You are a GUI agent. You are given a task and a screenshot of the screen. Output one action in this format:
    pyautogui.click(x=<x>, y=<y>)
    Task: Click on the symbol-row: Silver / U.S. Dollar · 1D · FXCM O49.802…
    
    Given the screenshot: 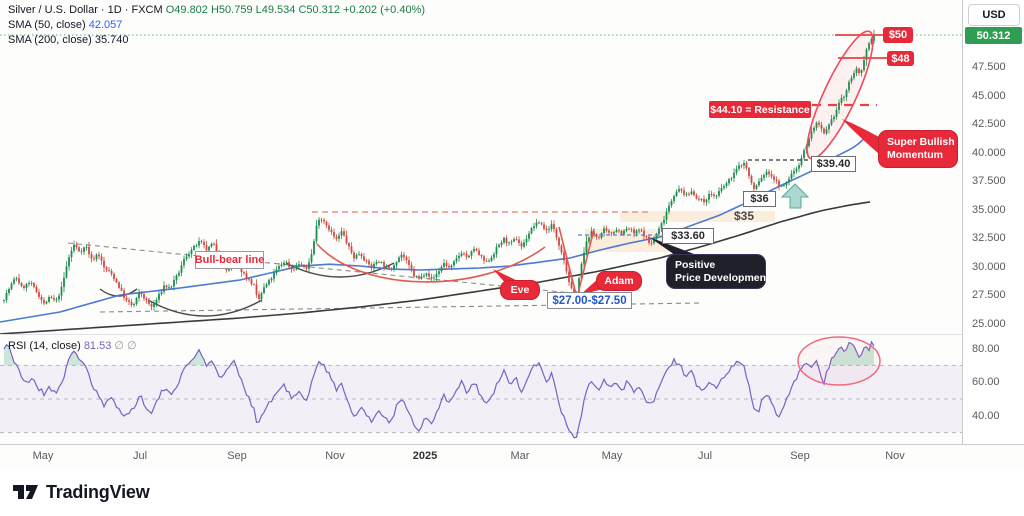 What is the action you would take?
    pyautogui.click(x=216, y=10)
    